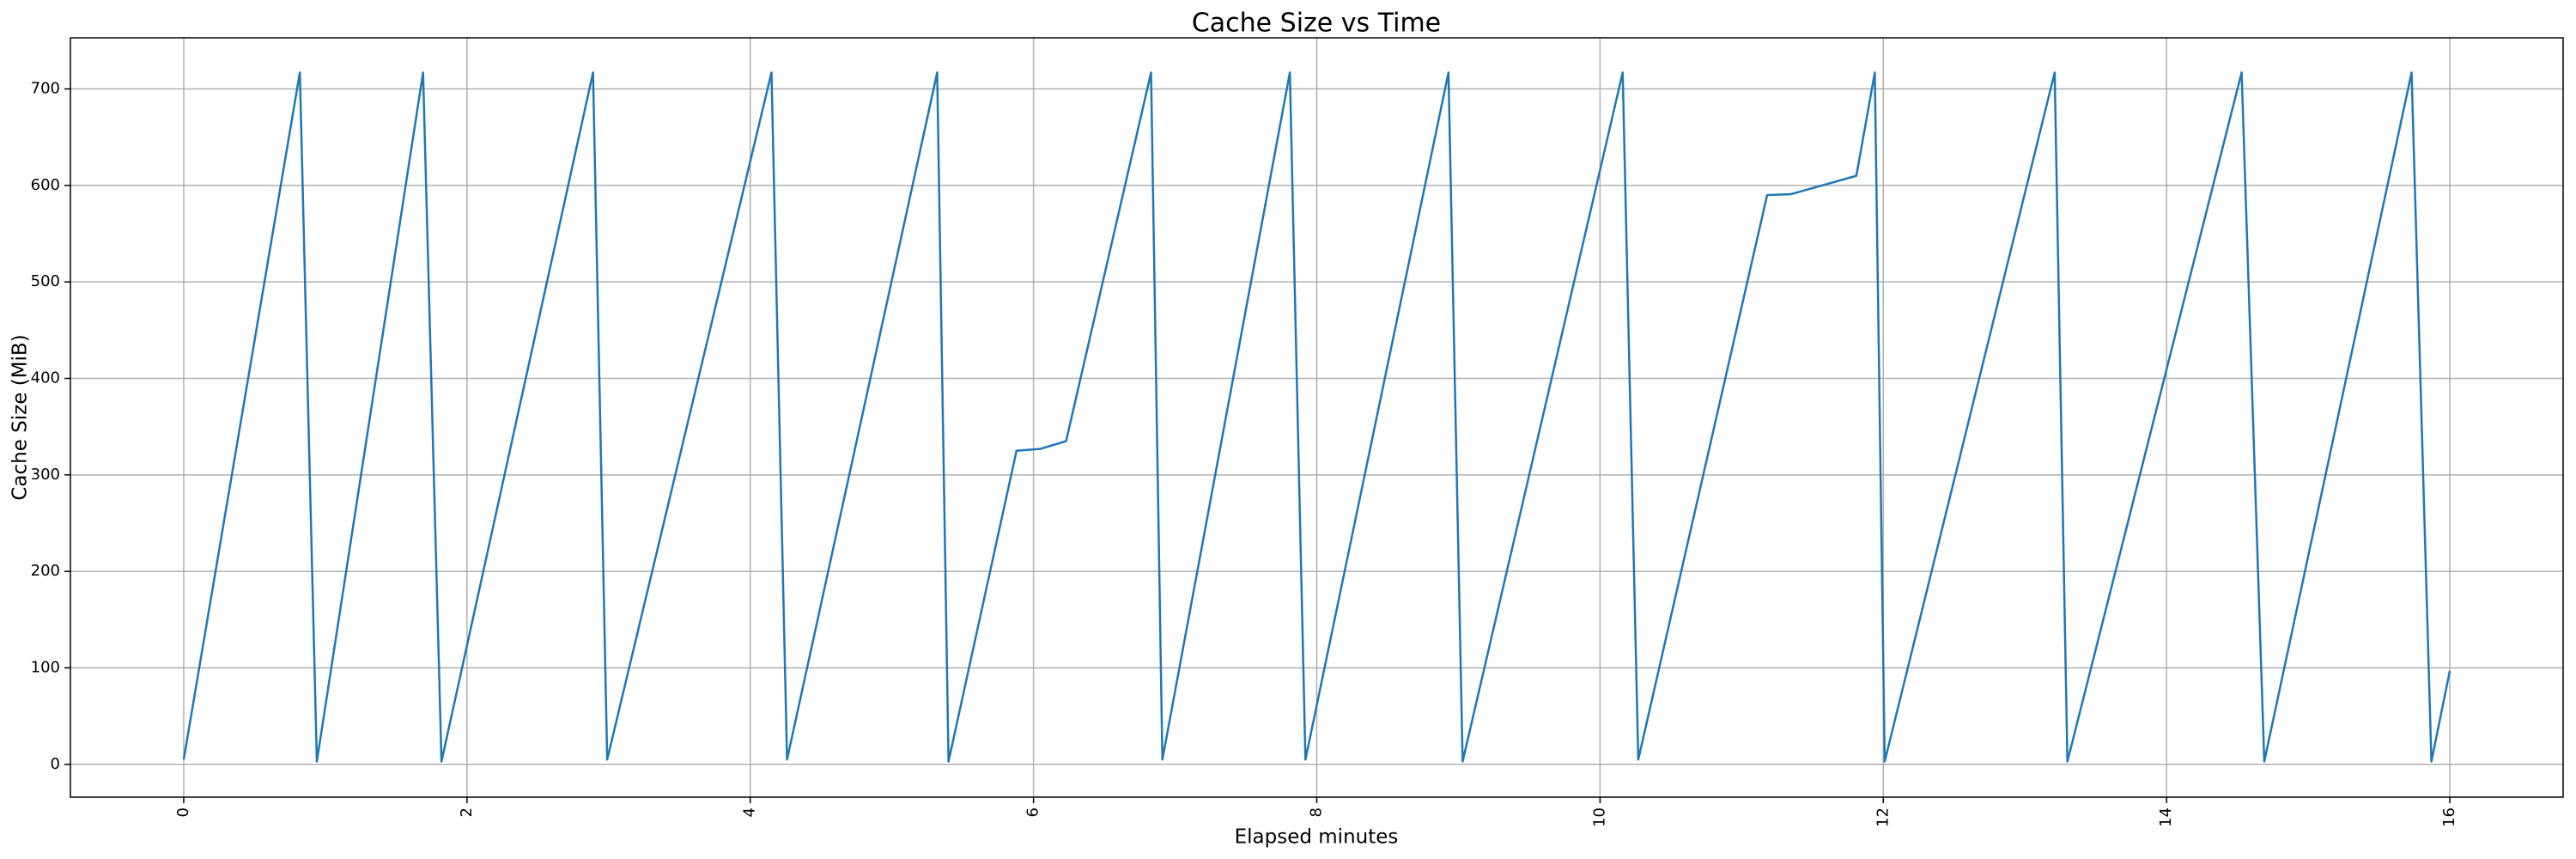  What do you see at coordinates (45, 281) in the screenshot?
I see `y-tick-label: 500` at bounding box center [45, 281].